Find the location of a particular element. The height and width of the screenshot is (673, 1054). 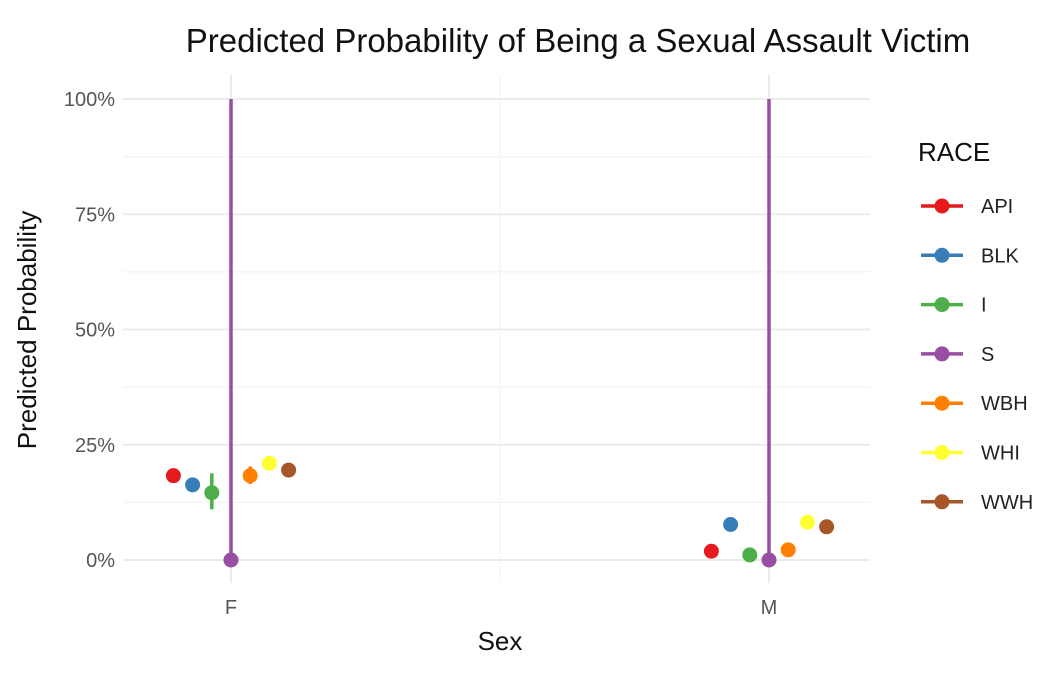

legend-item-wbh: WBH is located at coordinates (974, 404).